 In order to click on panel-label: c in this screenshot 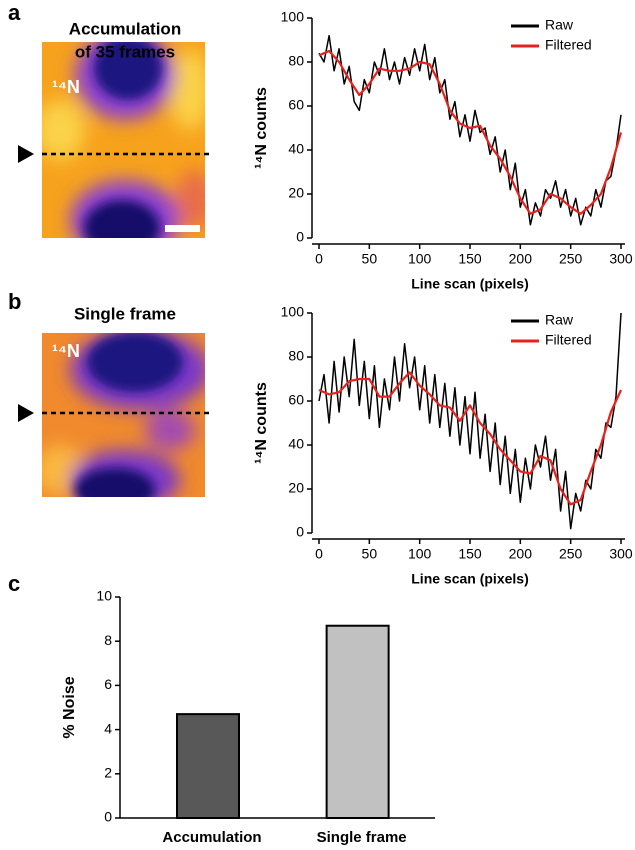, I will do `click(14, 583)`.